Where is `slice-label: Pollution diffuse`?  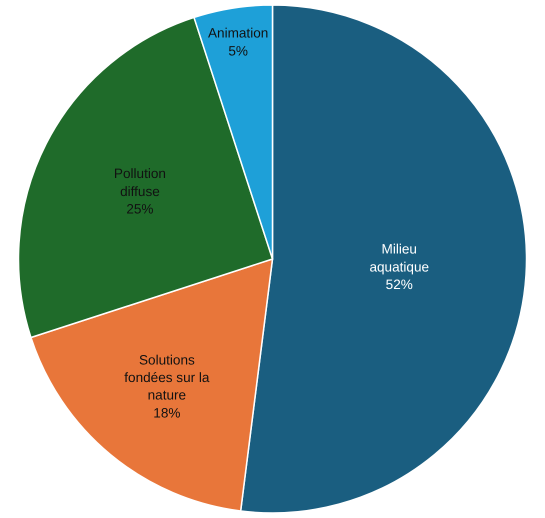 slice-label: Pollution diffuse is located at coordinates (140, 182).